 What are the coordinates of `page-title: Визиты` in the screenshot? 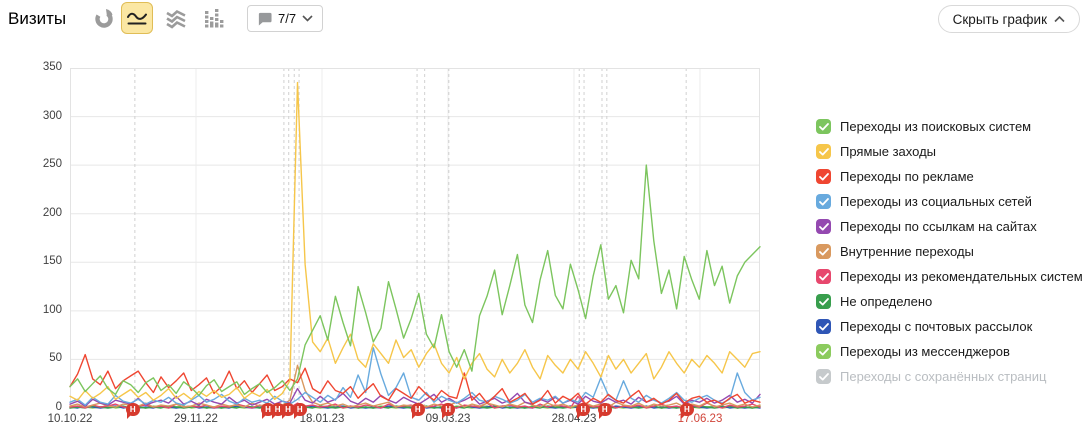 It's located at (37, 18).